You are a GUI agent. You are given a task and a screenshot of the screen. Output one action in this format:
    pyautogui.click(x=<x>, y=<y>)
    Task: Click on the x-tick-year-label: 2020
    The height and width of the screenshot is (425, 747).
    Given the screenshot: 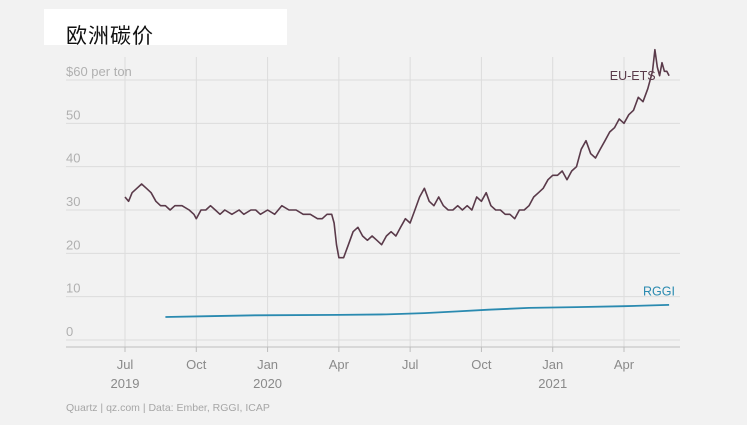 What is the action you would take?
    pyautogui.click(x=267, y=383)
    